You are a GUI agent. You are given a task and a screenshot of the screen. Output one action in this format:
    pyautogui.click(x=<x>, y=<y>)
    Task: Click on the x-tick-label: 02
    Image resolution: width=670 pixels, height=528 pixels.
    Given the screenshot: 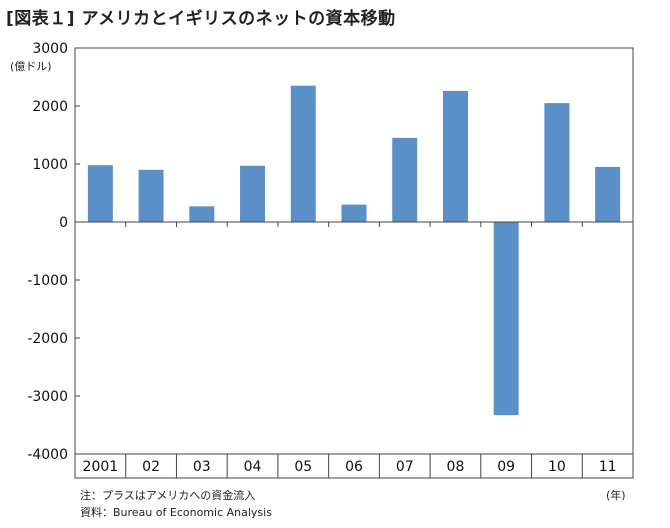 What is the action you would take?
    pyautogui.click(x=151, y=467)
    